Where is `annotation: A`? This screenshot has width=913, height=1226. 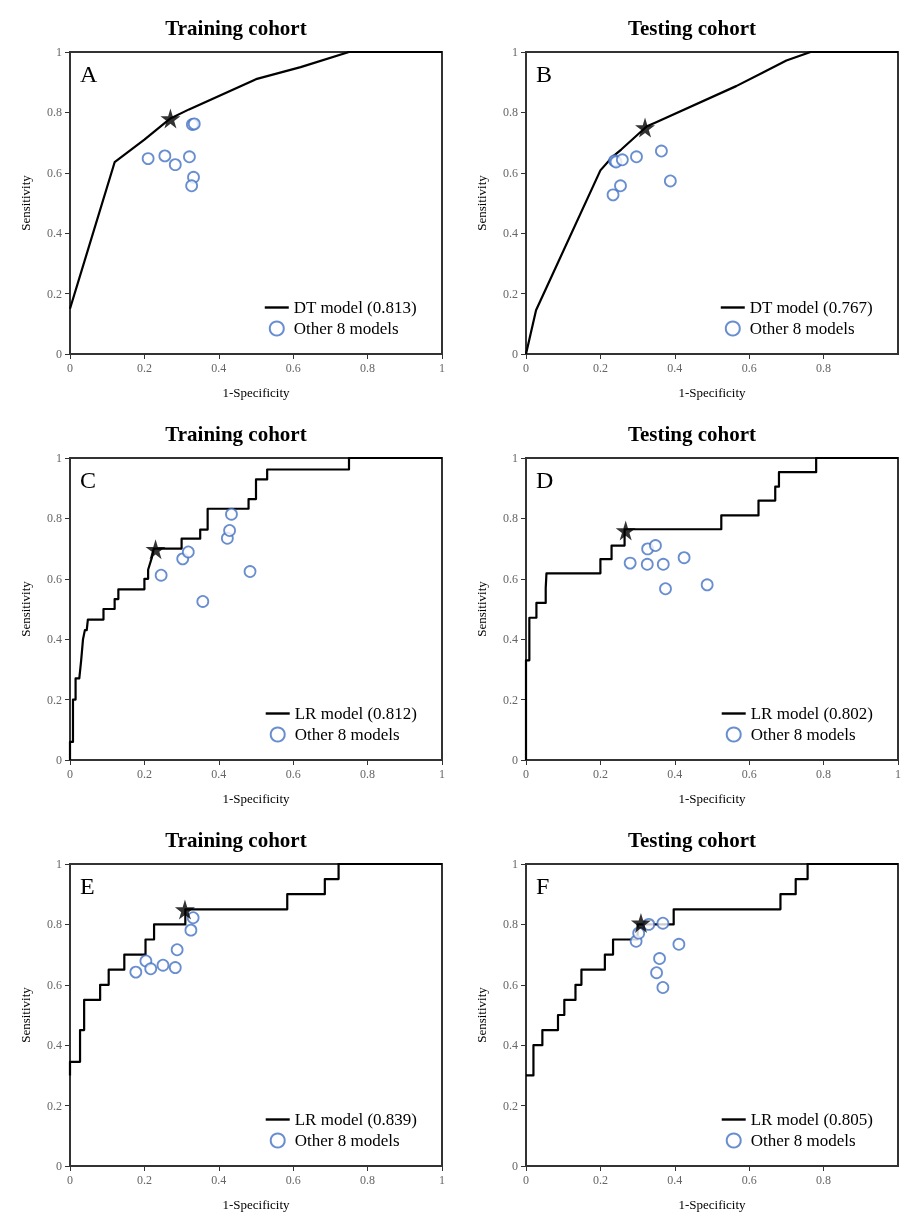
annotation: A is located at coordinates (89, 74).